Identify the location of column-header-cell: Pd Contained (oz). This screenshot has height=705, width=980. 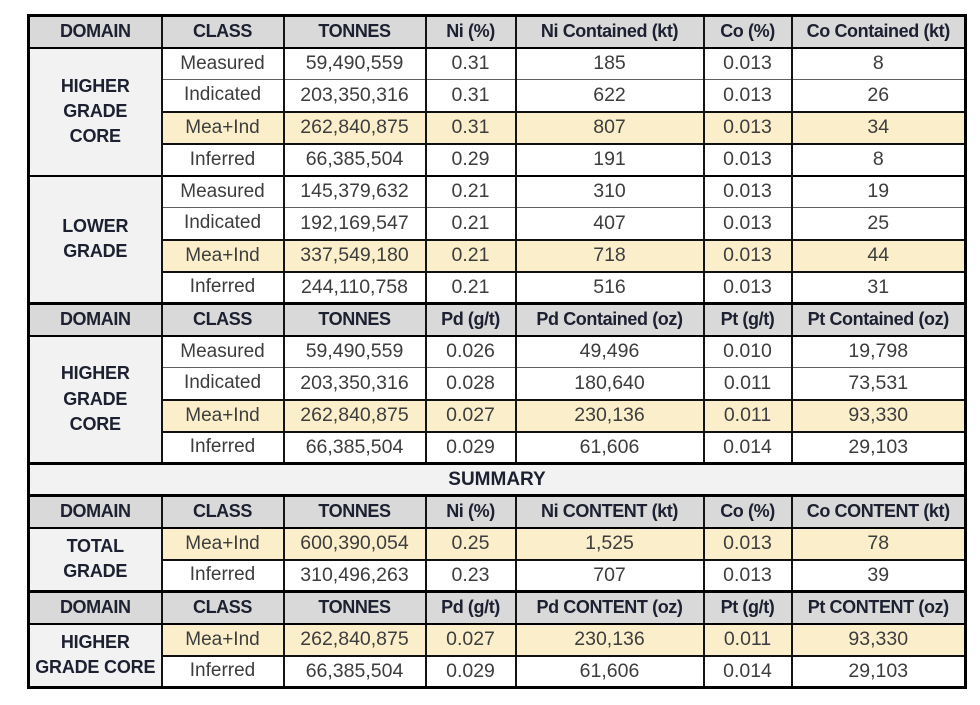
(609, 319).